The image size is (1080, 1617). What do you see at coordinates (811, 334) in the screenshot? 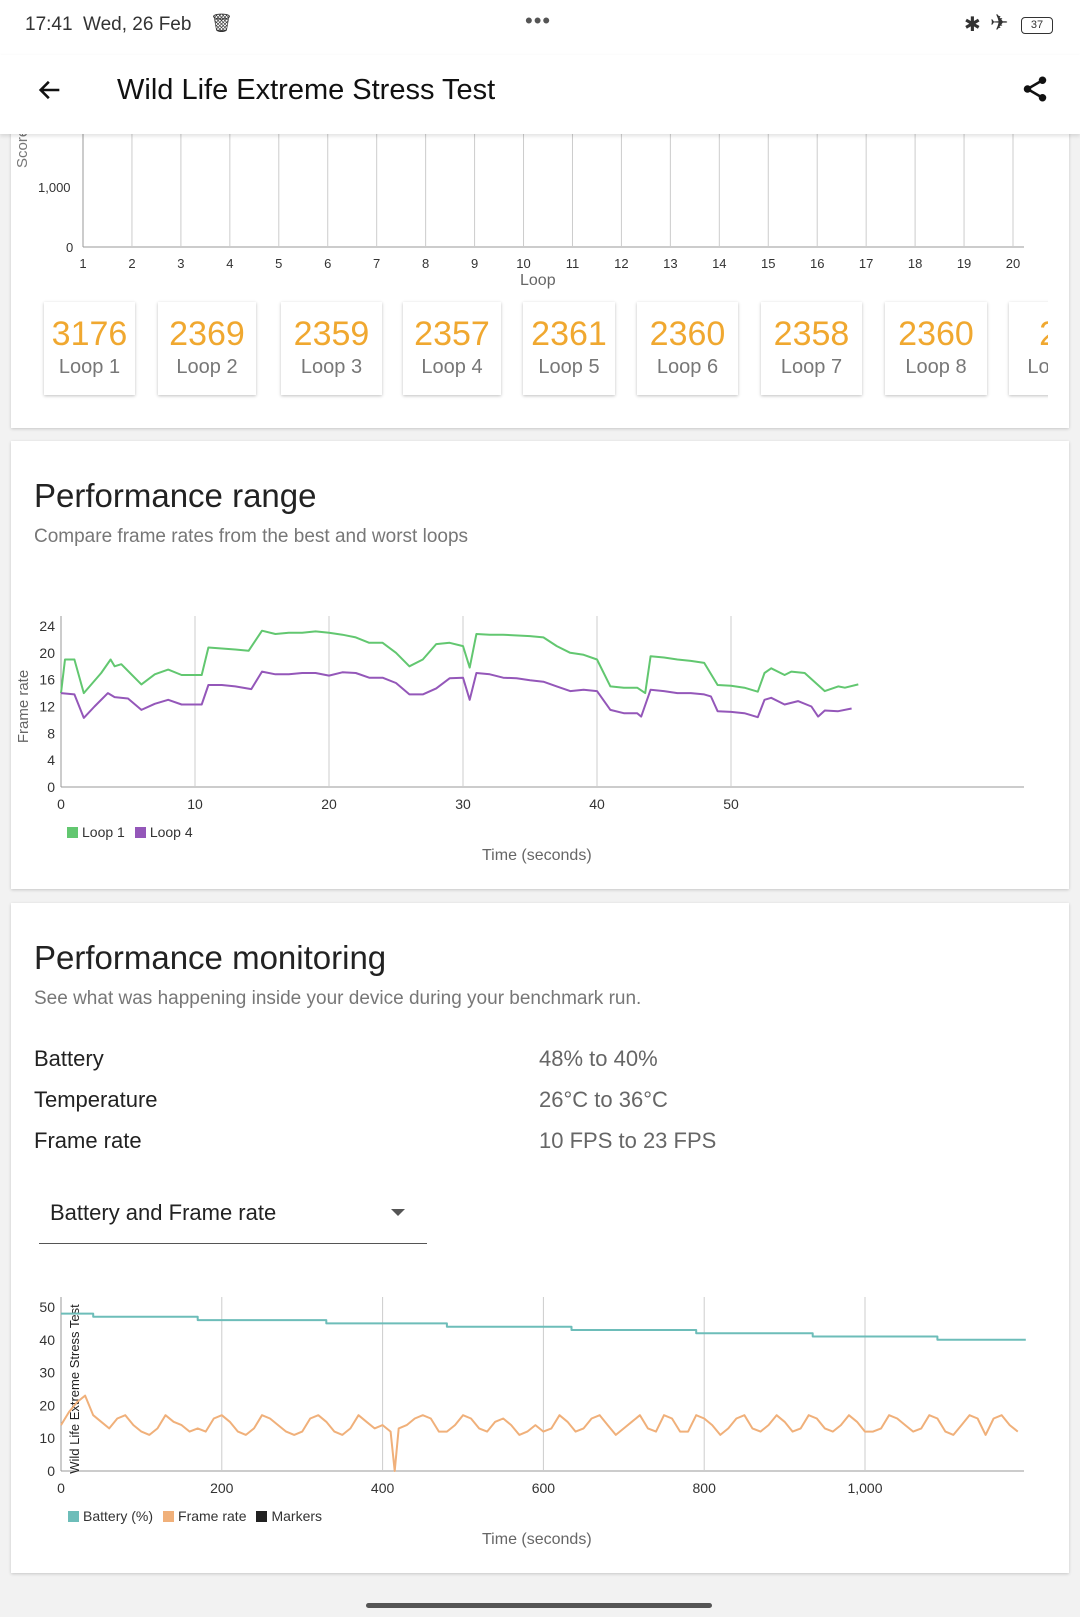
I see `loop-score-value: 2358` at bounding box center [811, 334].